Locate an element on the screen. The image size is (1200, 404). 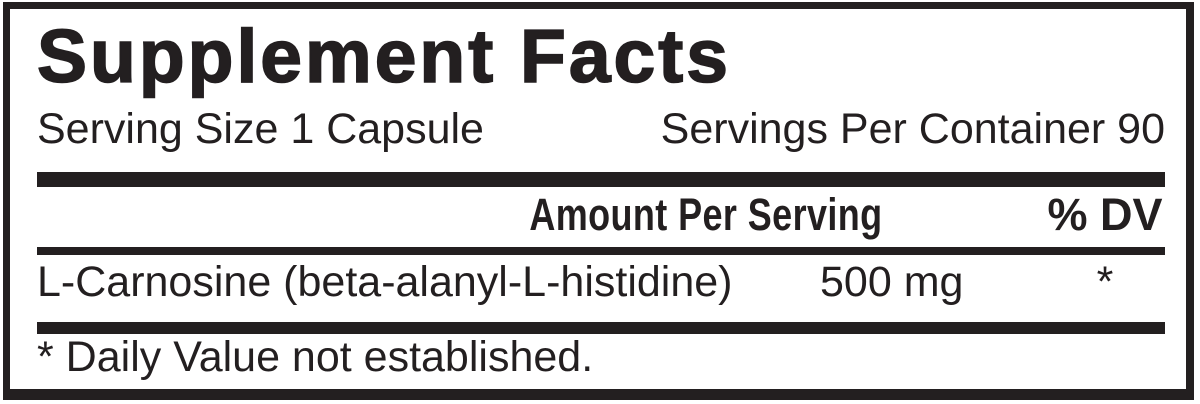
ingredient-name: L-Carnosine (beta-alanyl-L-histidine) is located at coordinates (385, 282).